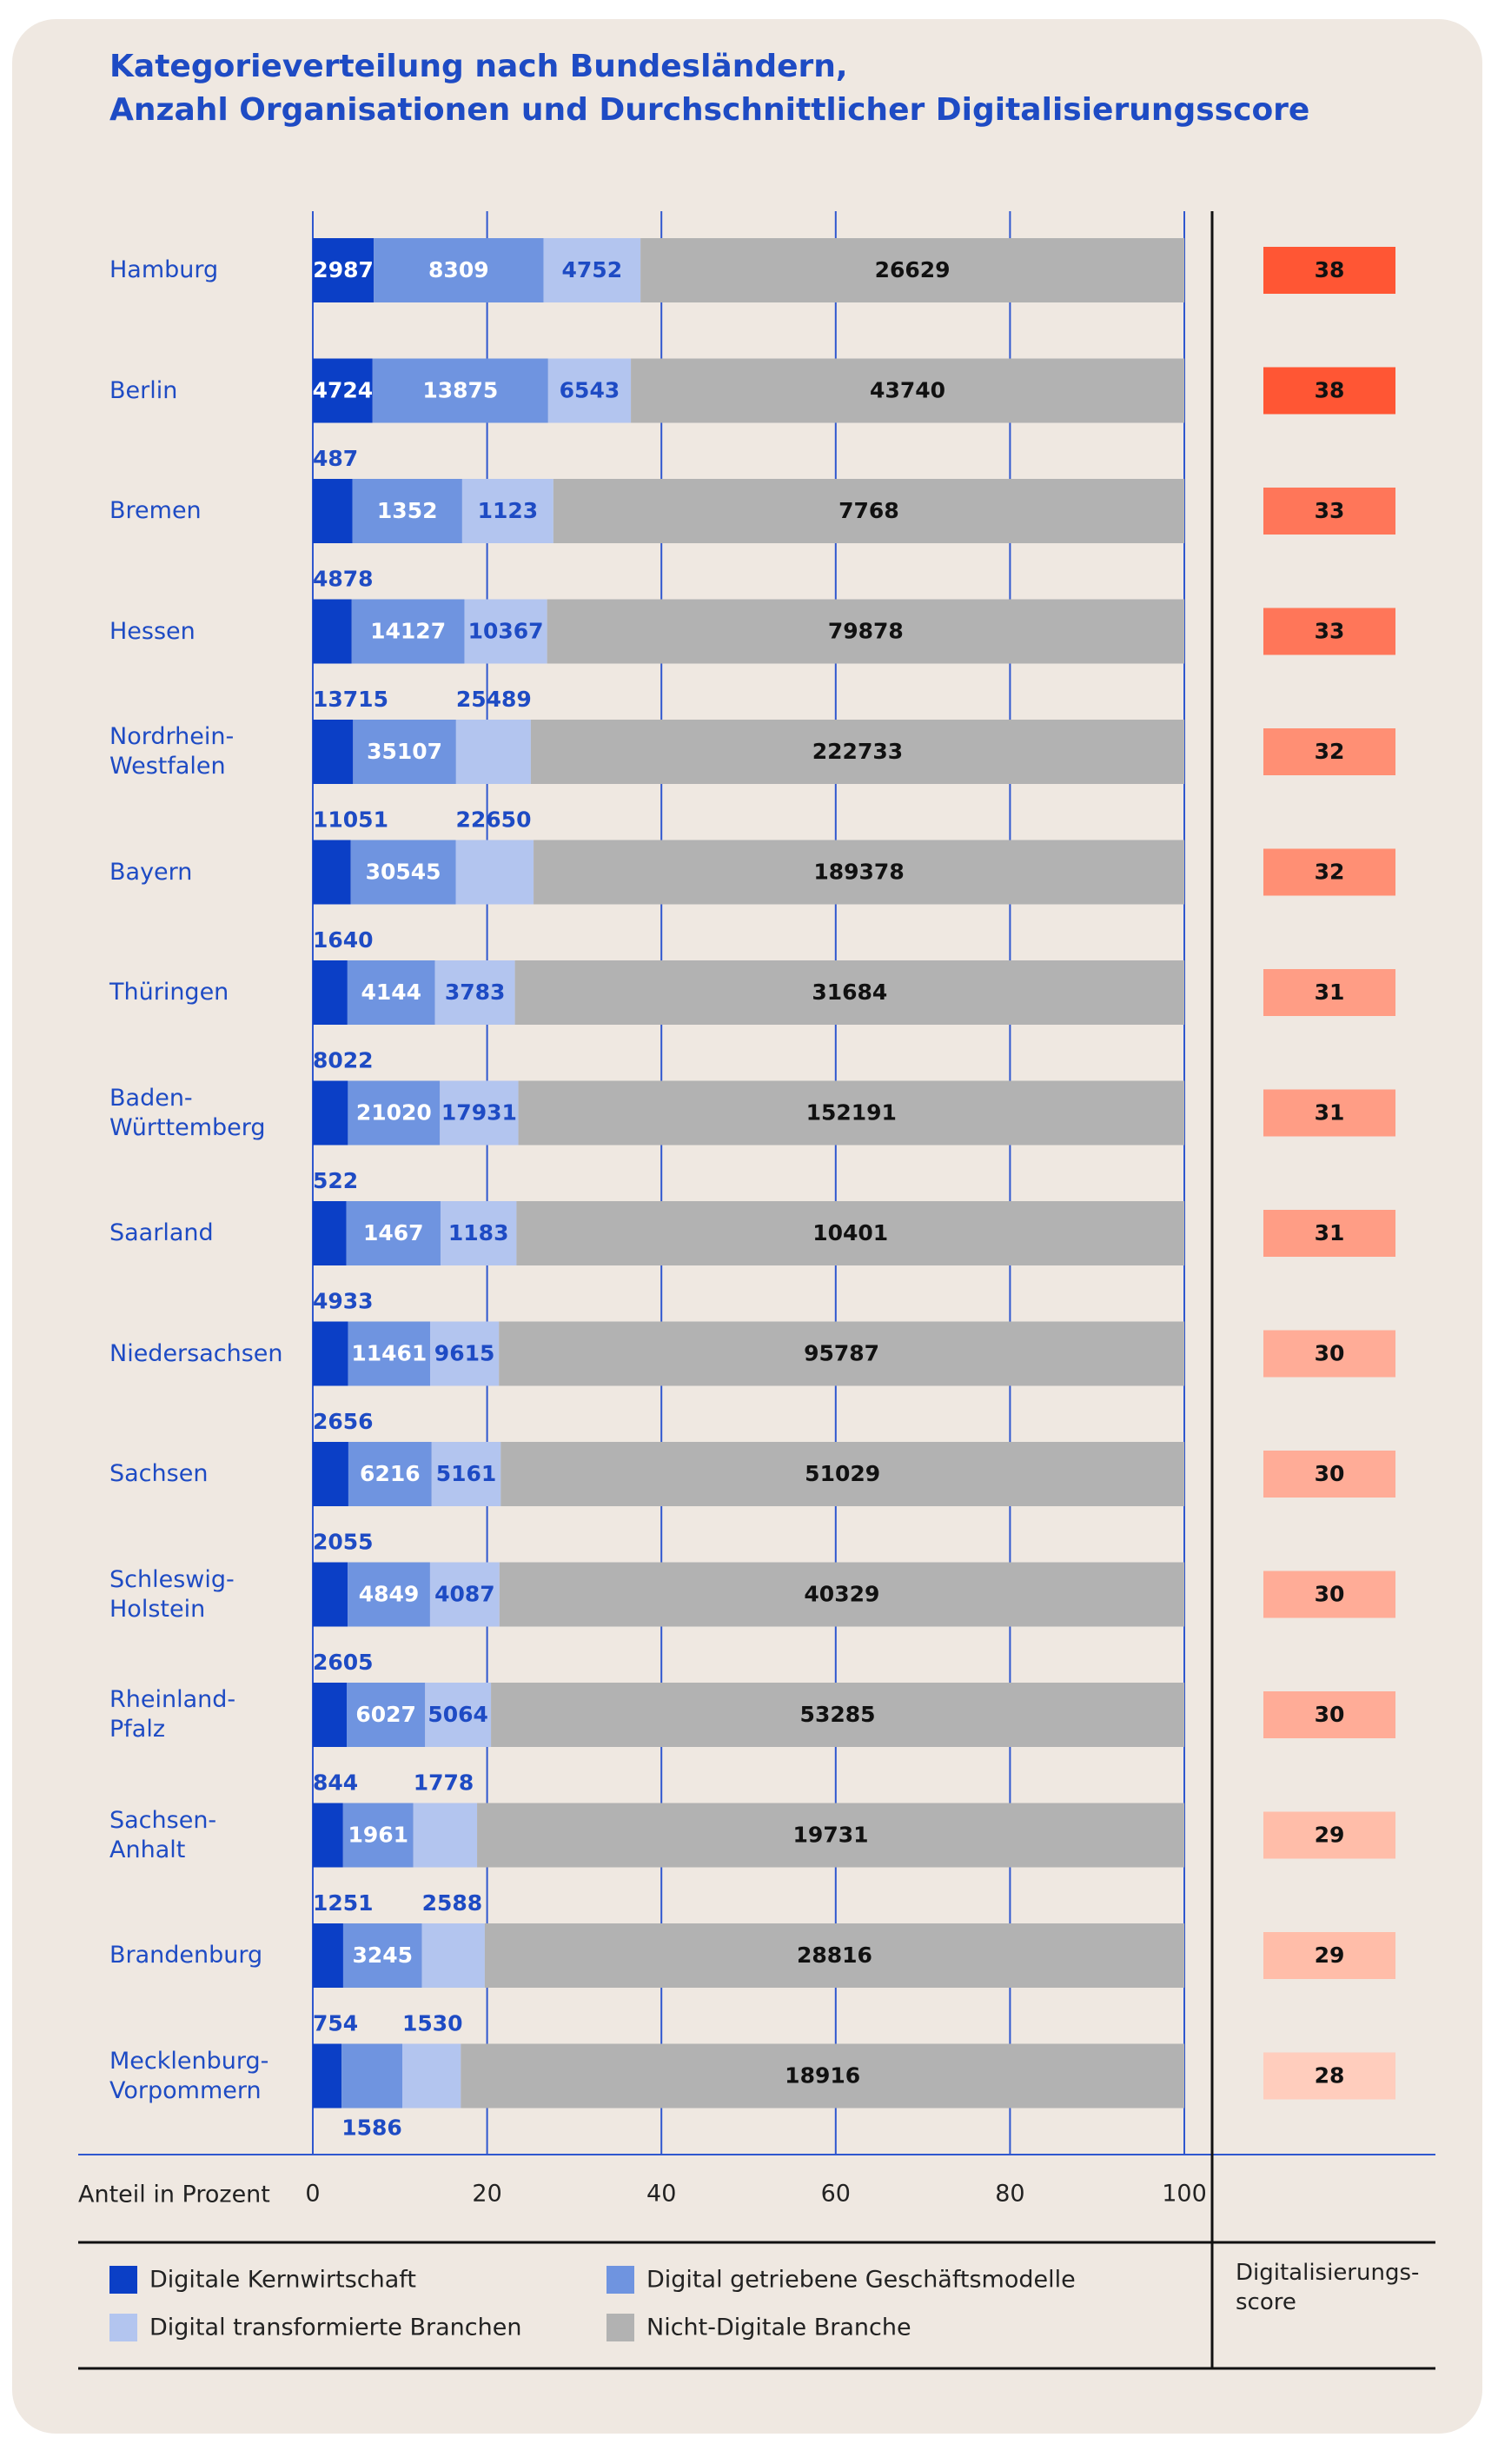 Image resolution: width=1498 pixels, height=2464 pixels. I want to click on value-label: 17931, so click(479, 1113).